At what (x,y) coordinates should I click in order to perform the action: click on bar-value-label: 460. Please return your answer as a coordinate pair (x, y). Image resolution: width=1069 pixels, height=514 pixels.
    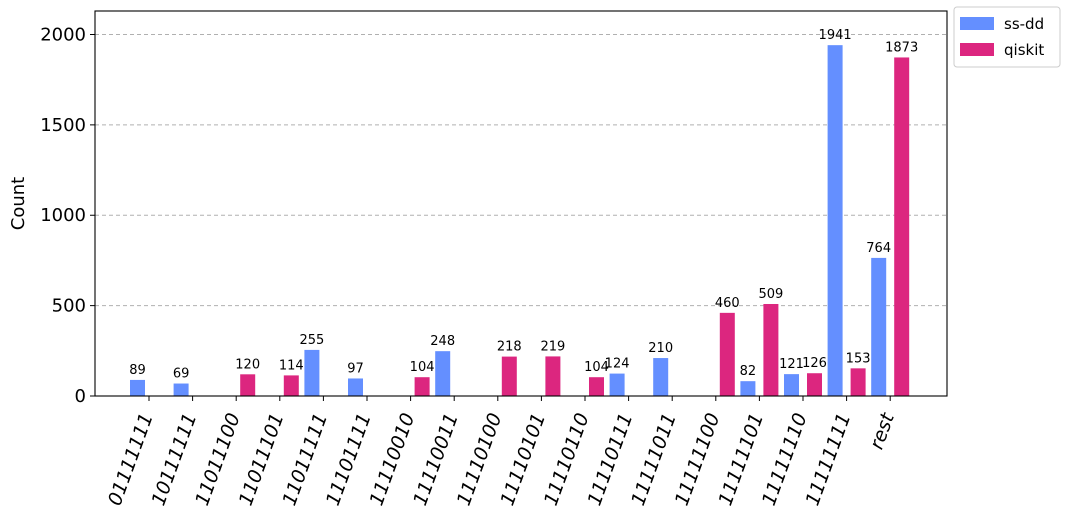
    Looking at the image, I should click on (727, 303).